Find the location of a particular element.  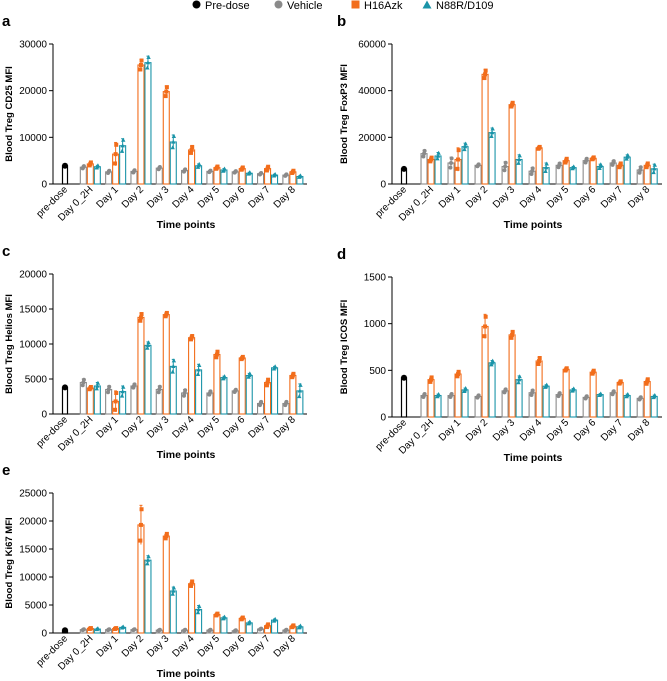

legend-item-predose: Pre-dose is located at coordinates (221, 7).